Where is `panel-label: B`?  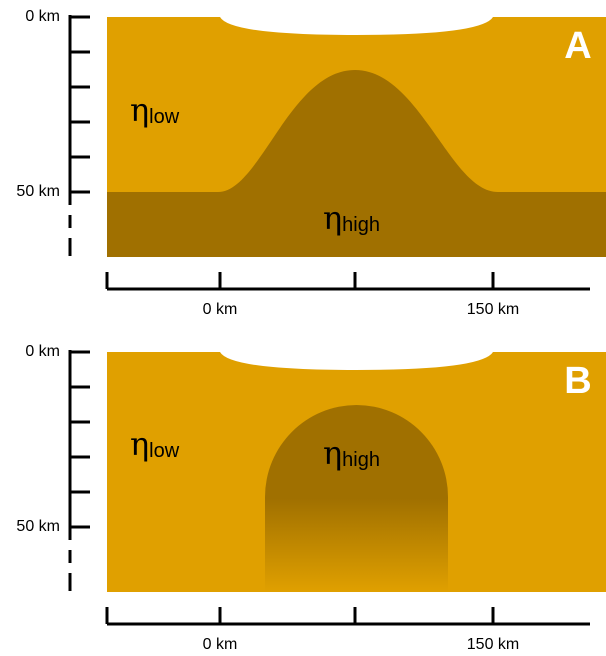
panel-label: B is located at coordinates (577, 381).